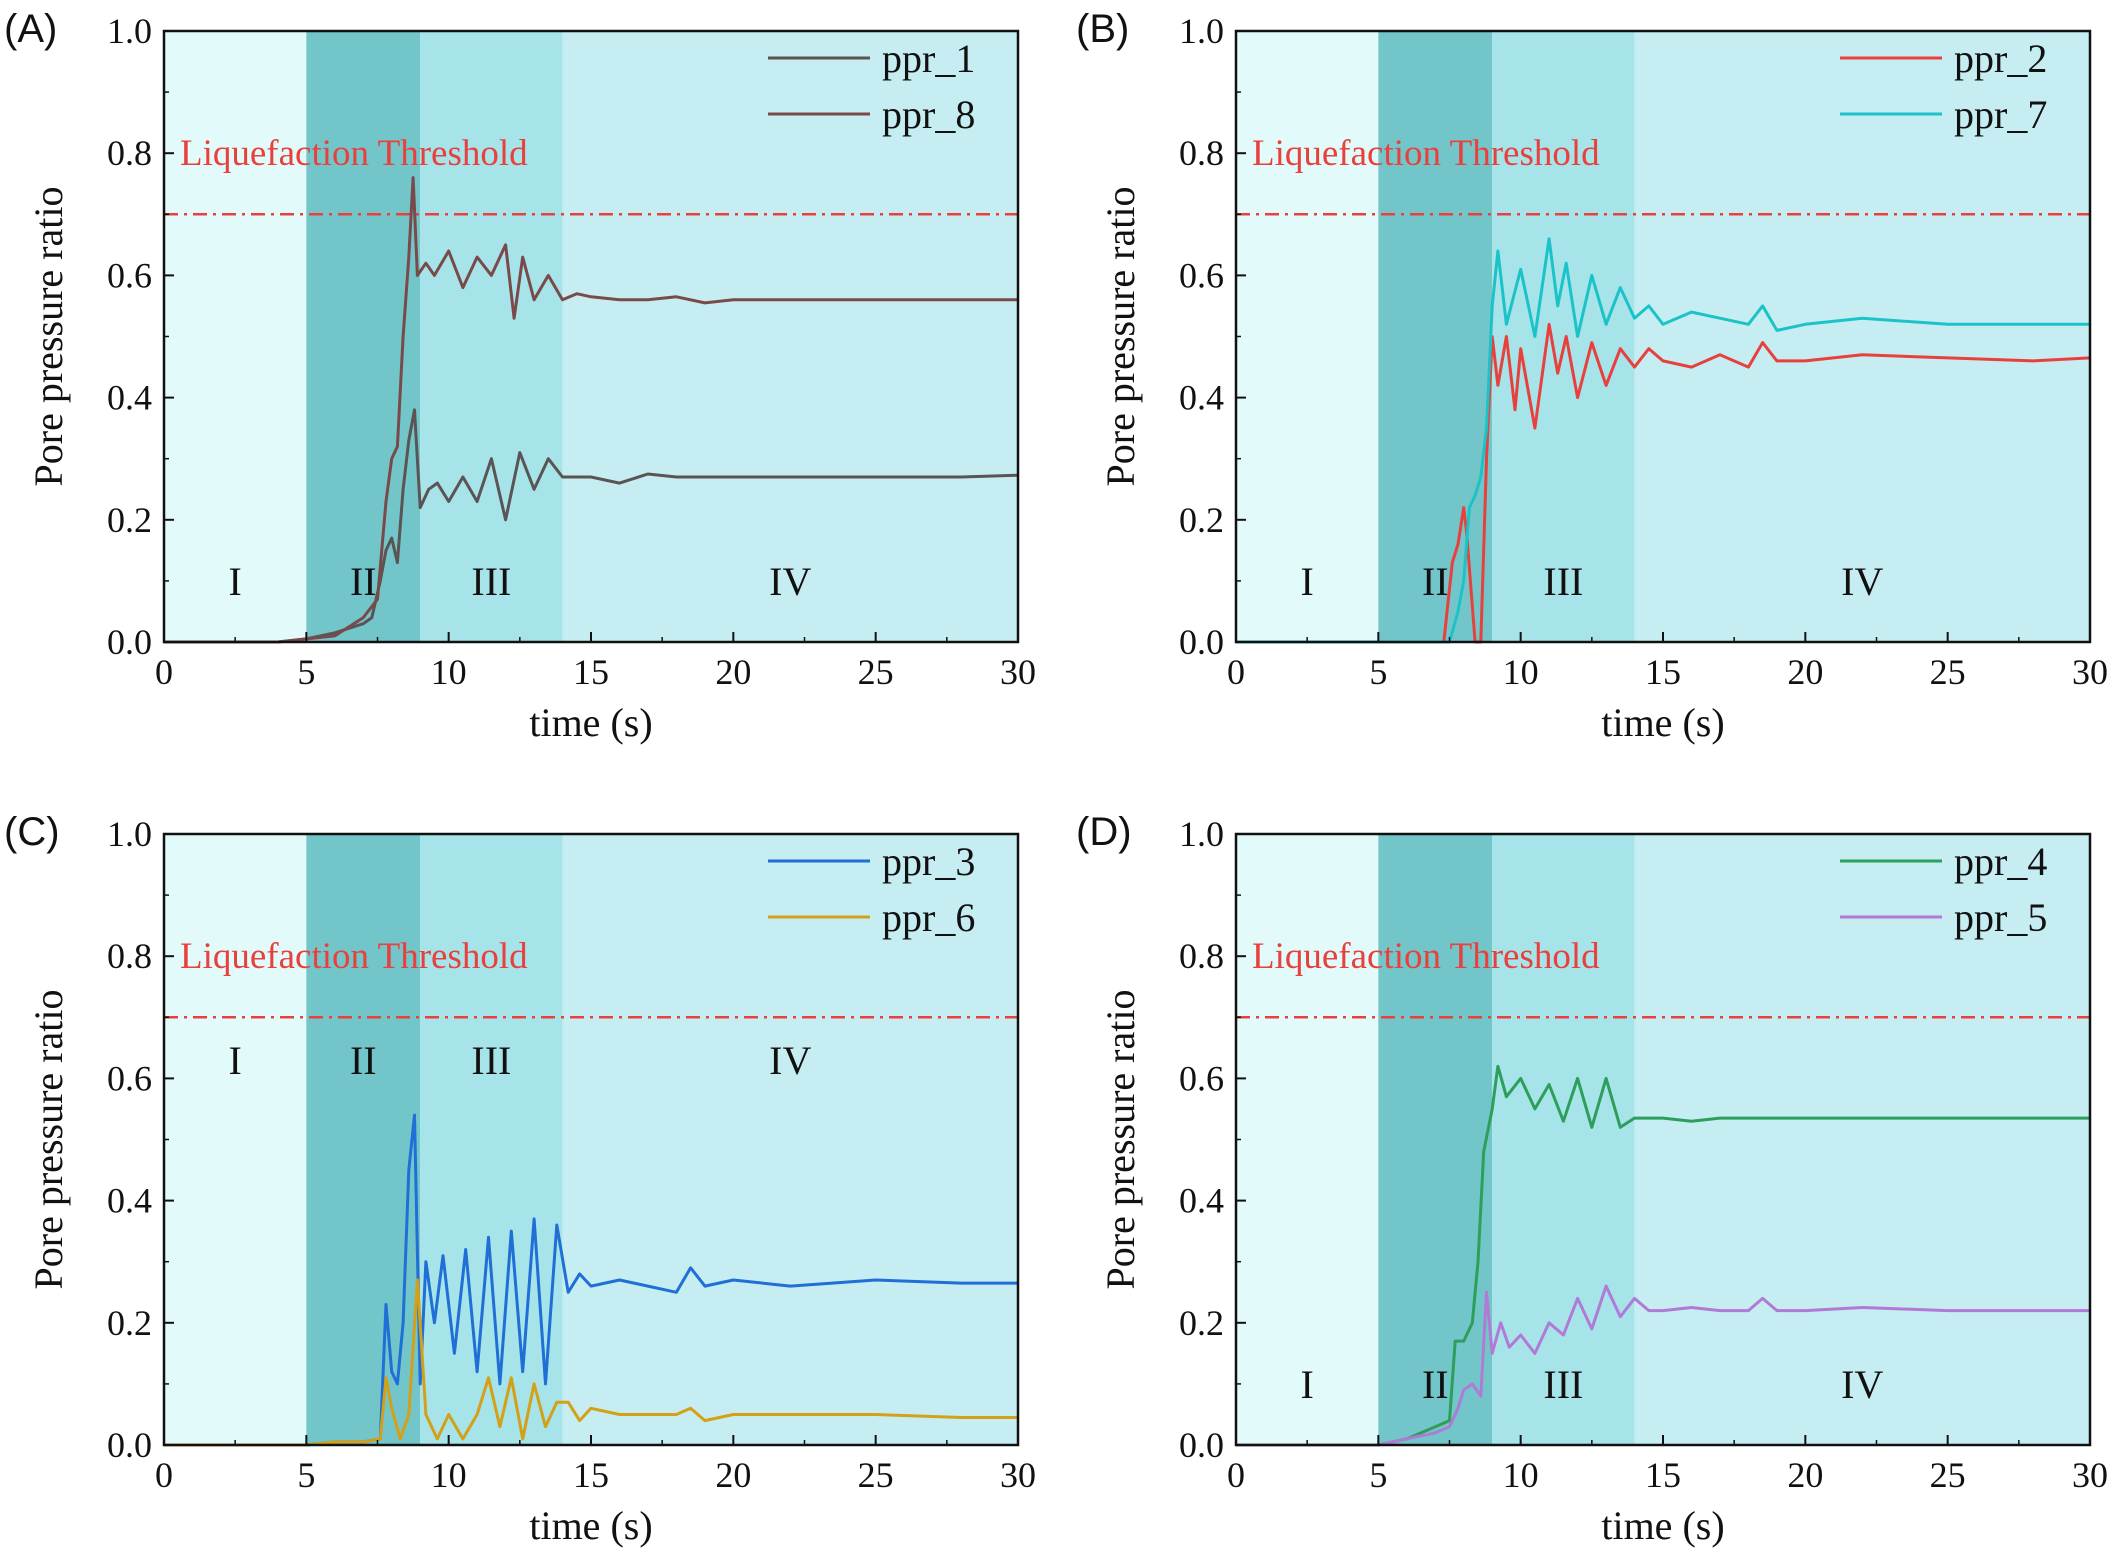 This screenshot has height=1560, width=2118. Describe the element at coordinates (2000, 114) in the screenshot. I see `legend-label: ppr_7` at that location.